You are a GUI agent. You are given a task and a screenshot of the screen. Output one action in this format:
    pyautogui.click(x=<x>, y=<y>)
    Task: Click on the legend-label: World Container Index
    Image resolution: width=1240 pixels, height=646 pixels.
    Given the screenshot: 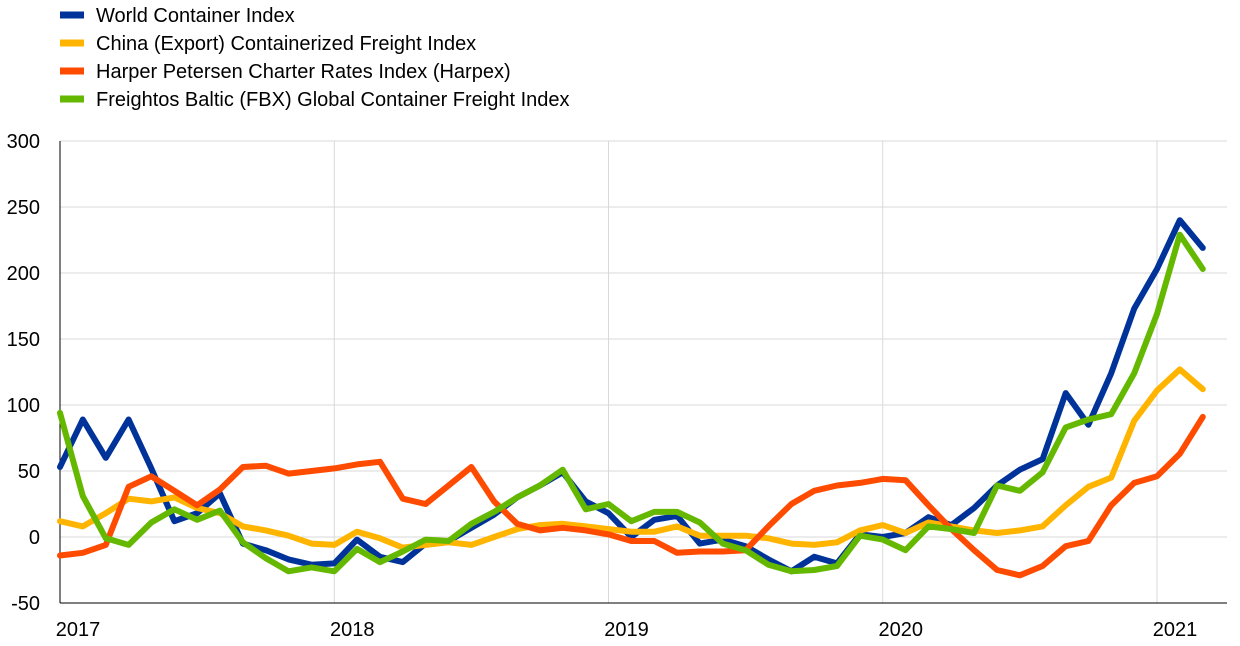 What is the action you would take?
    pyautogui.click(x=195, y=16)
    